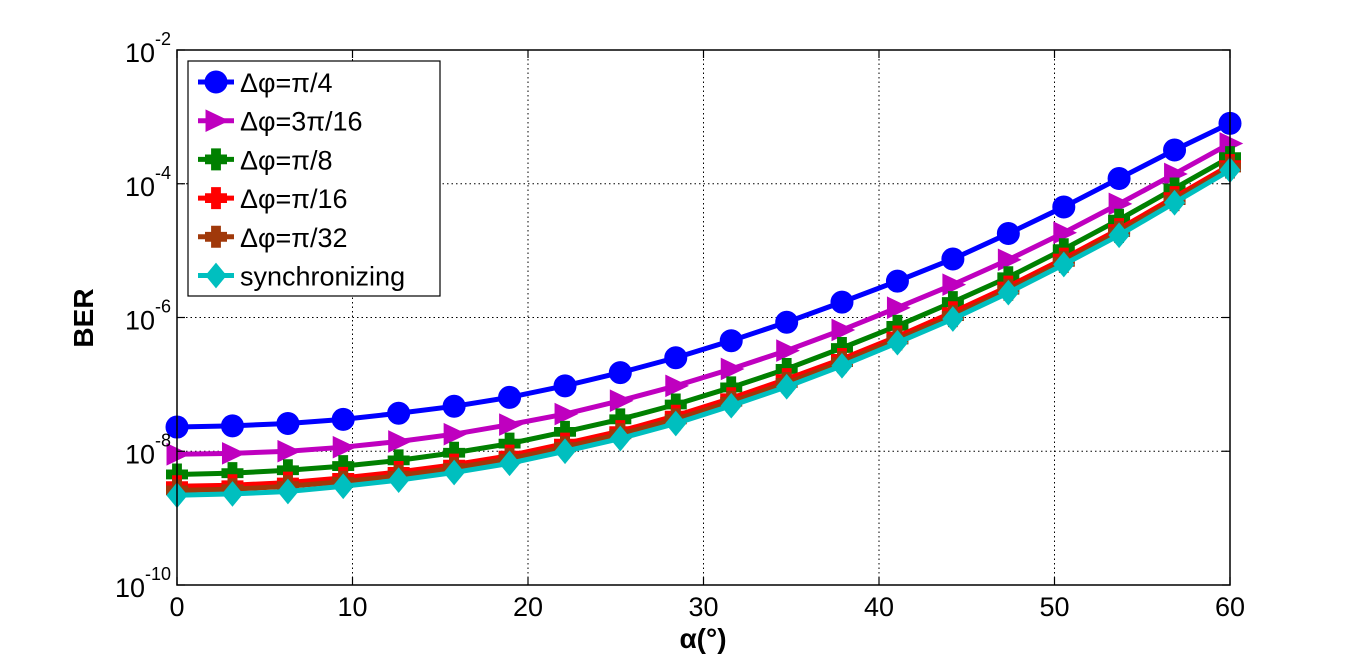  I want to click on x-tick-label: 60, so click(1230, 607).